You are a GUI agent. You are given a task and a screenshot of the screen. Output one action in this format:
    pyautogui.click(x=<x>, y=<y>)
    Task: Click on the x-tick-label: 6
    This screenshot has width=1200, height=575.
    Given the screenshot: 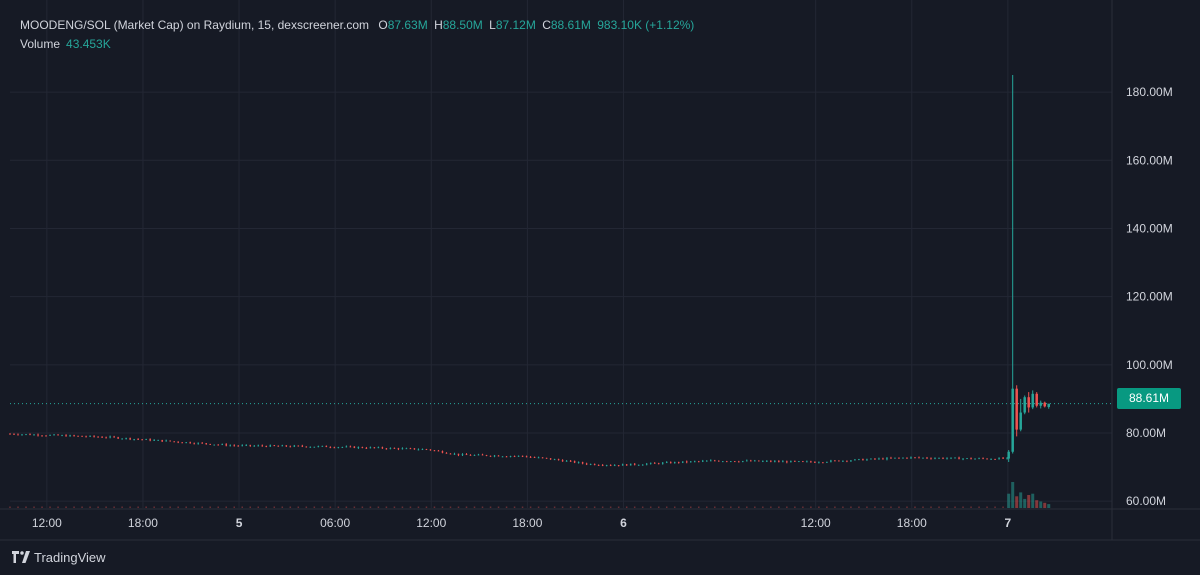 What is the action you would take?
    pyautogui.click(x=623, y=523)
    